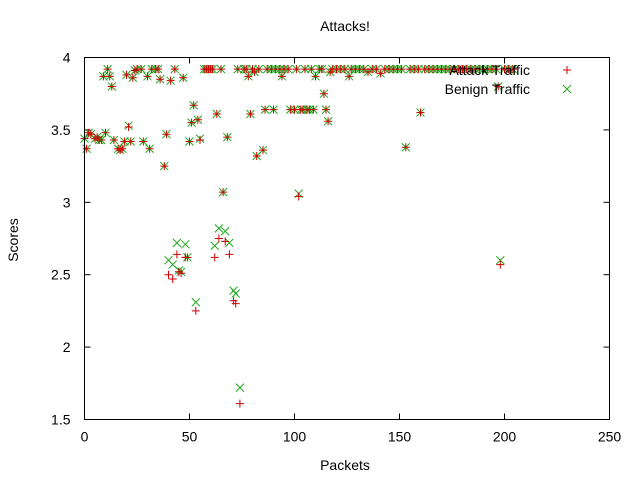 The image size is (640, 480). Describe the element at coordinates (489, 70) in the screenshot. I see `legend-label-attack-traffic: Attack Traffic` at that location.